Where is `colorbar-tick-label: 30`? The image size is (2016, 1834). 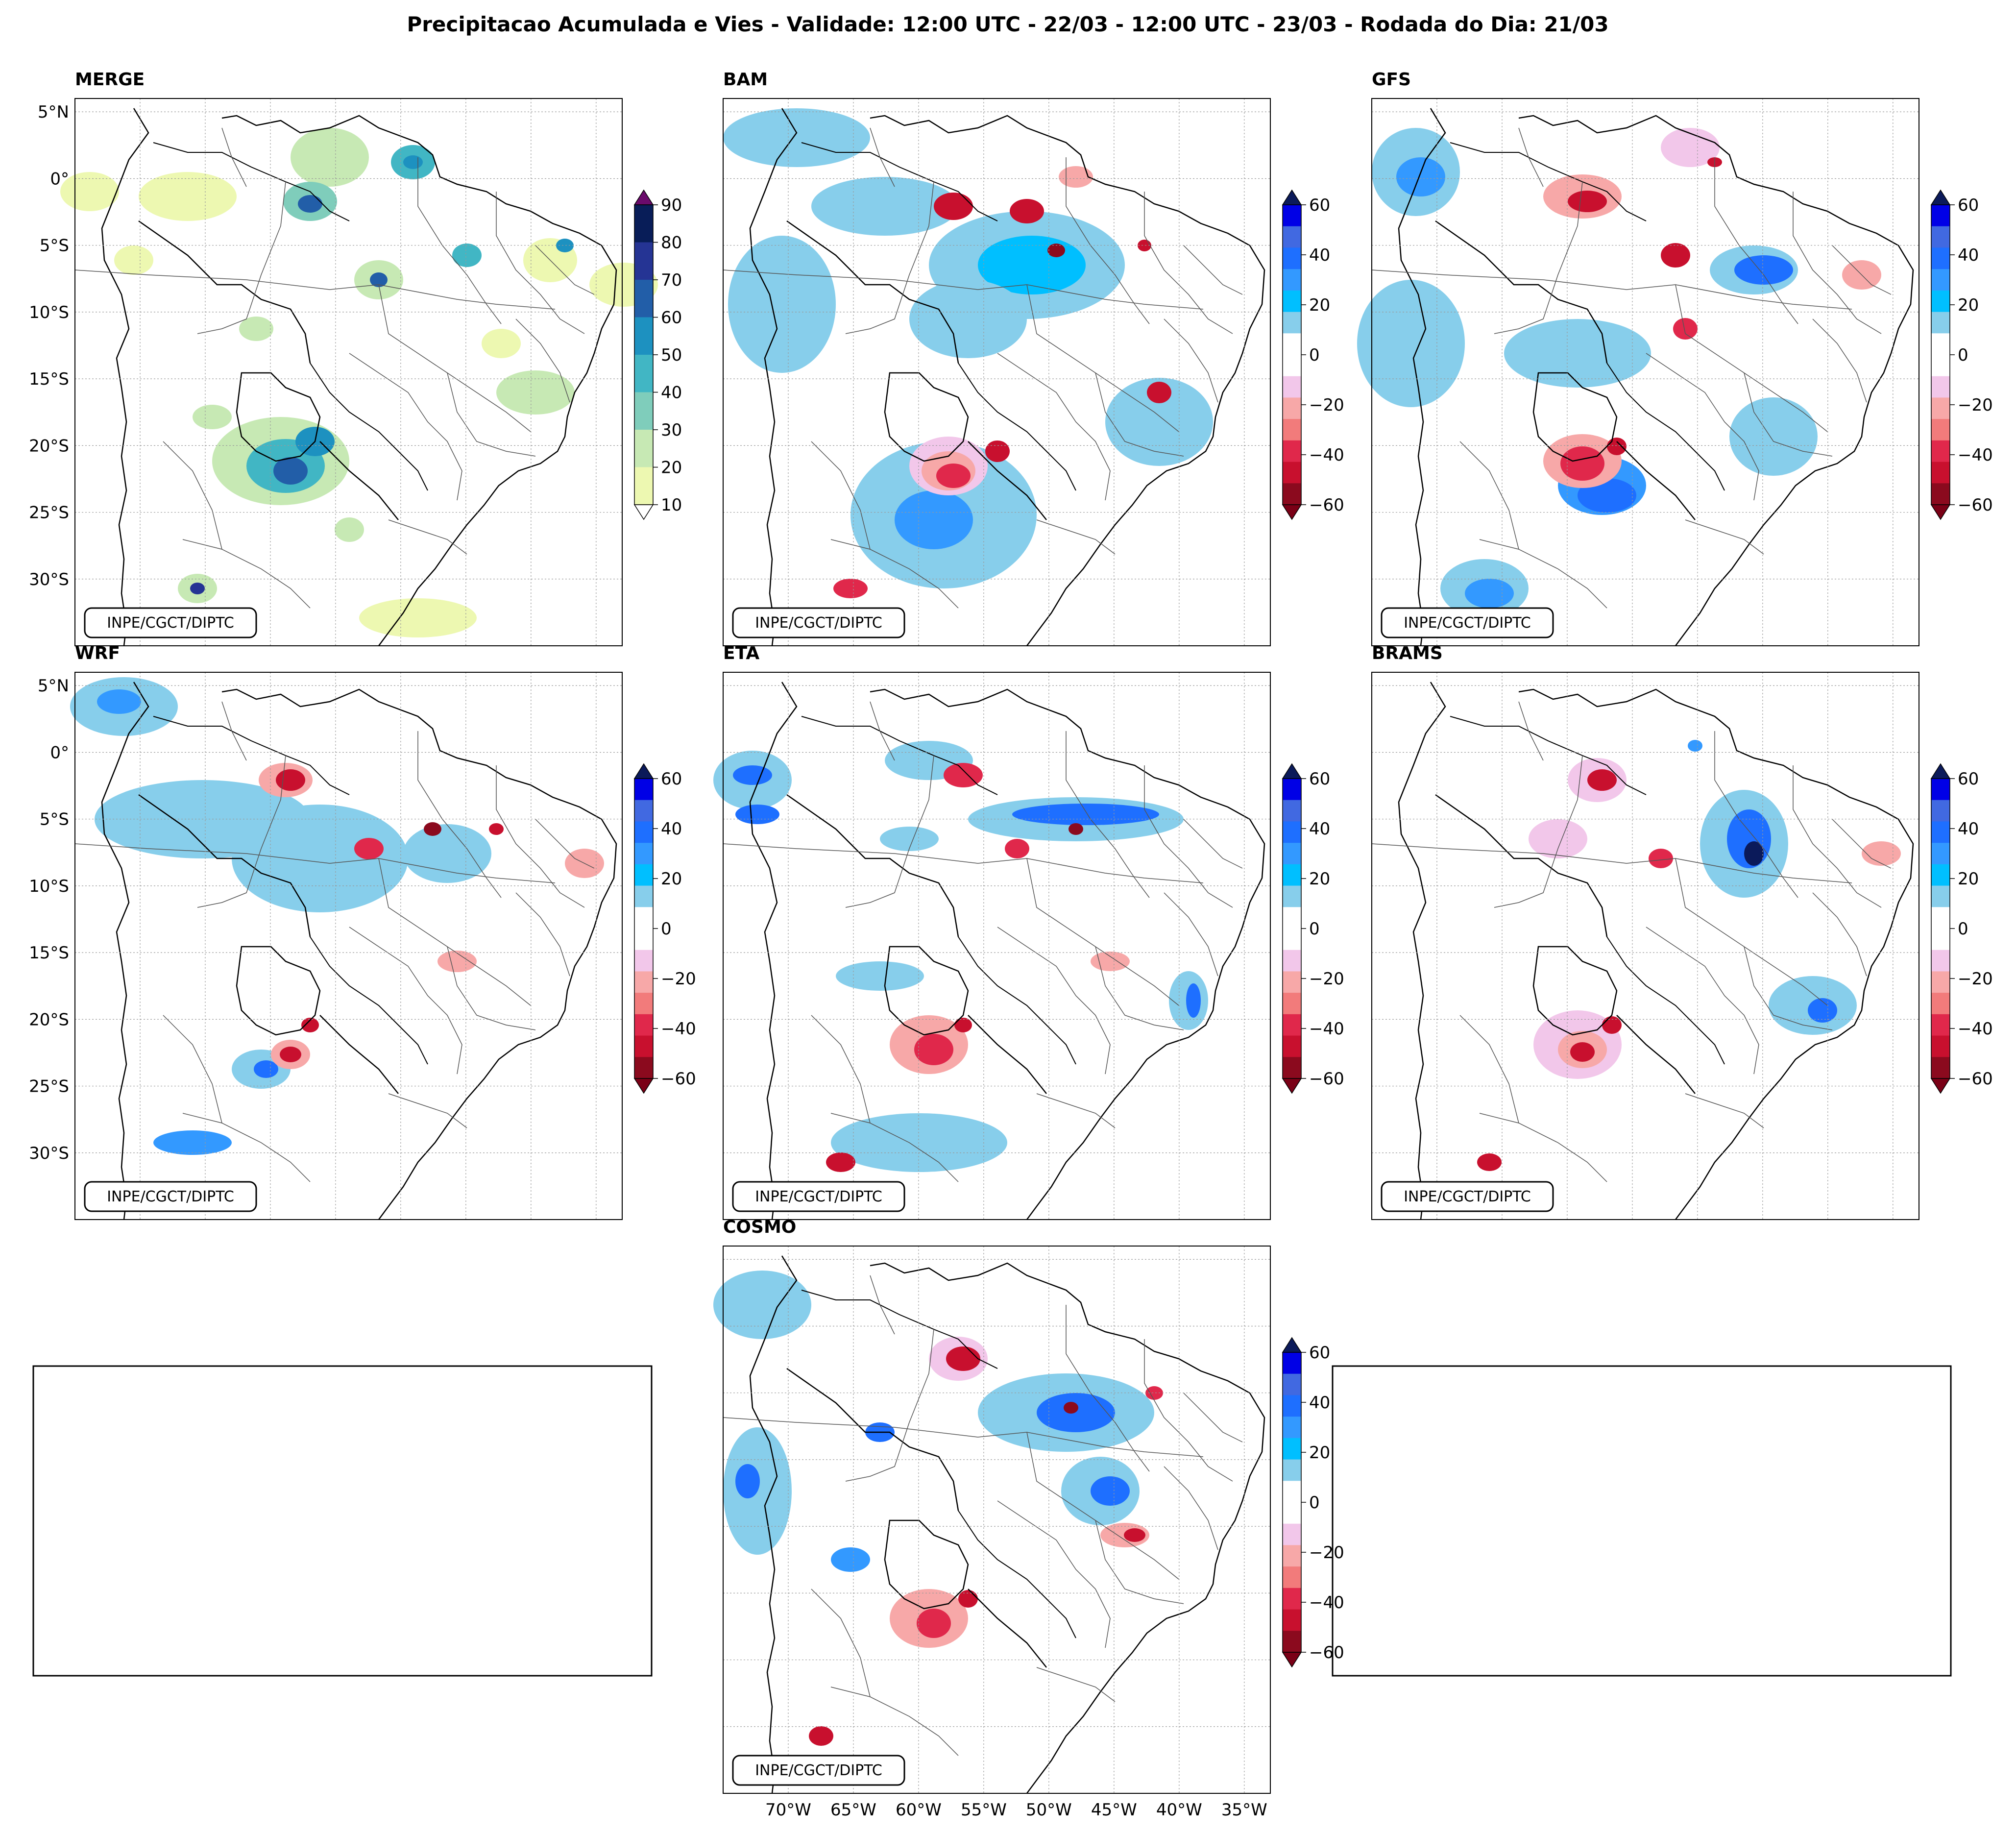
colorbar-tick-label: 30 is located at coordinates (671, 430).